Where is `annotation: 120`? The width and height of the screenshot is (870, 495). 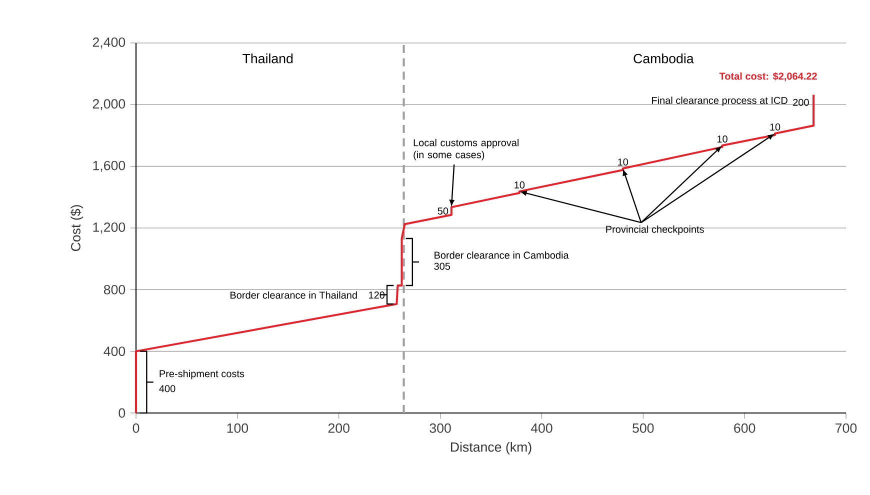
annotation: 120 is located at coordinates (377, 295).